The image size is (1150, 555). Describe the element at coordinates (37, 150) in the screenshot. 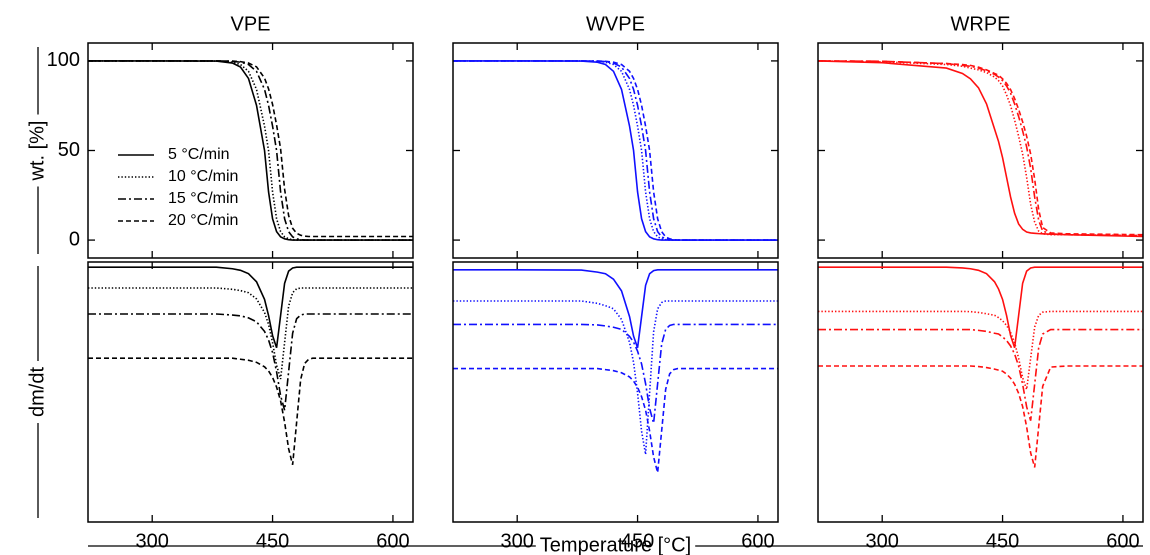

I see `y-axis-label: wt. [%]` at that location.